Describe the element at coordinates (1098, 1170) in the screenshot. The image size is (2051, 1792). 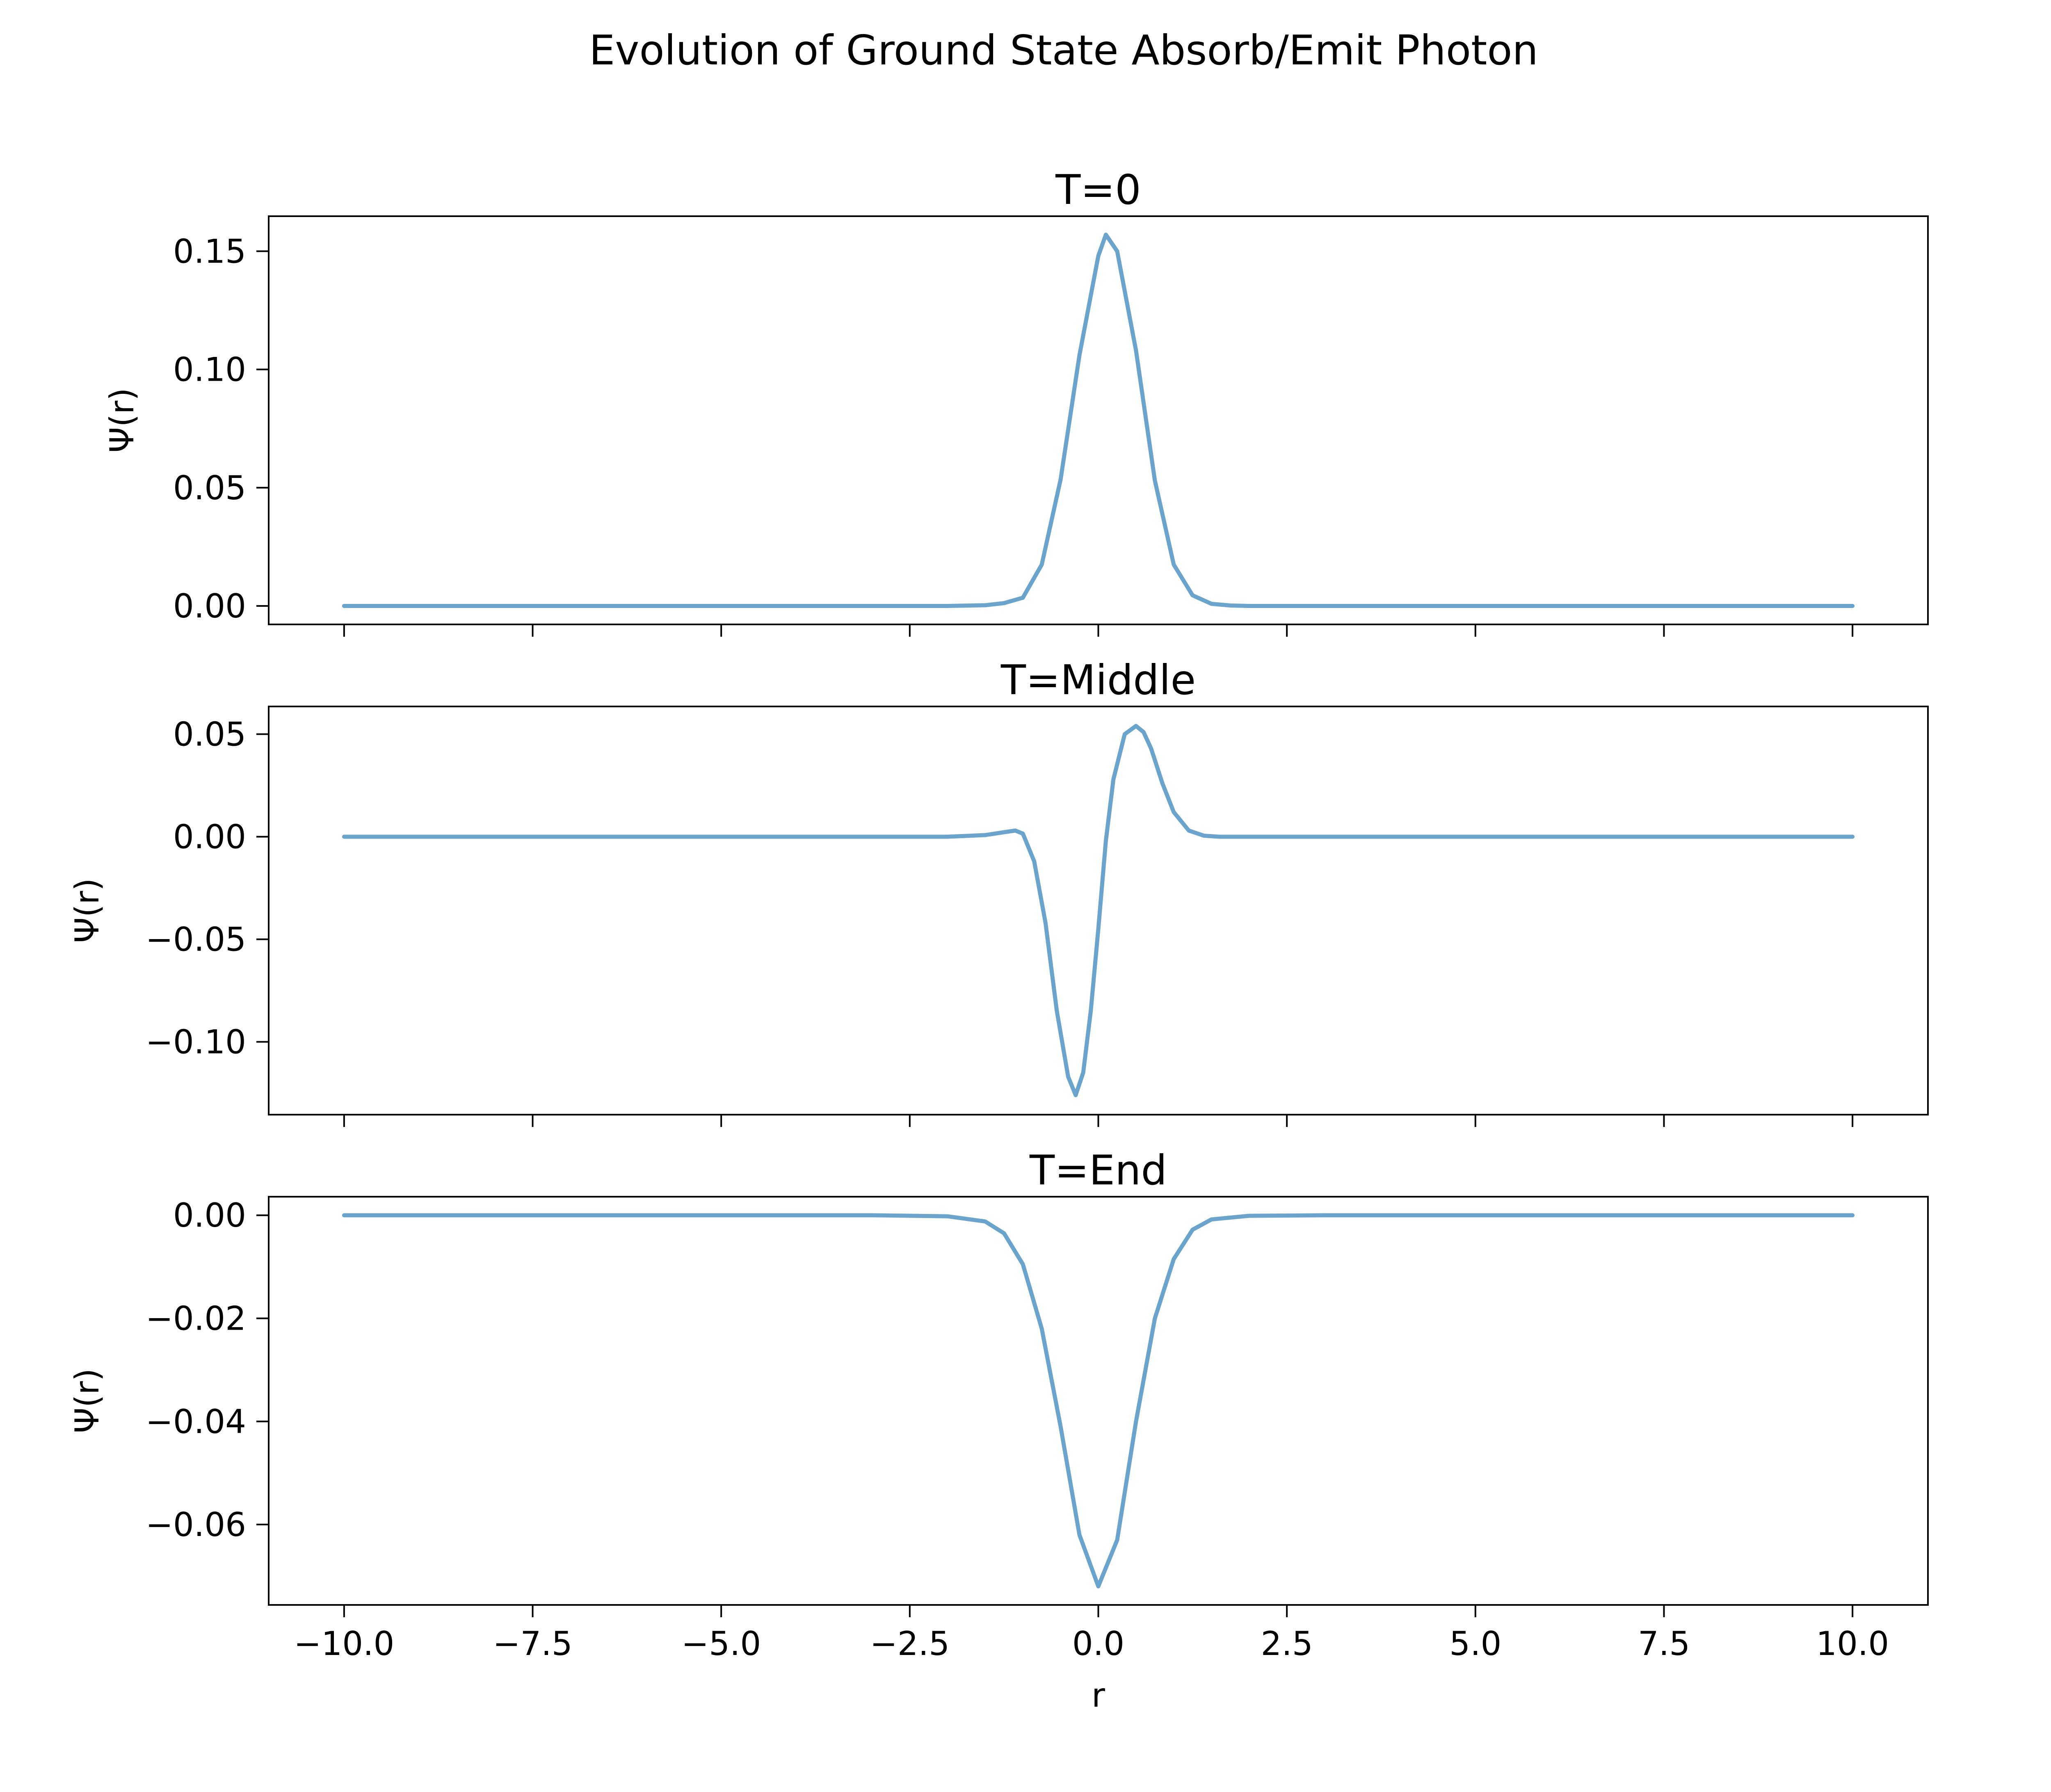
I see `subplot-title: T=End` at that location.